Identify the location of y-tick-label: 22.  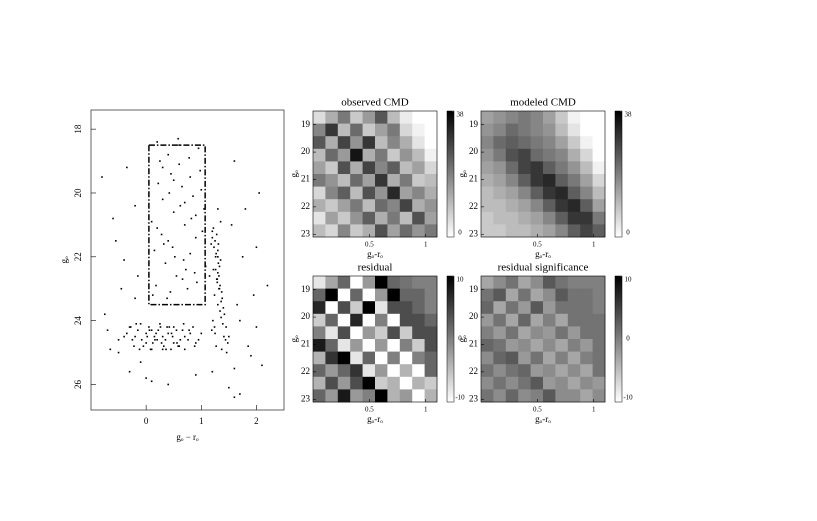
(473, 206).